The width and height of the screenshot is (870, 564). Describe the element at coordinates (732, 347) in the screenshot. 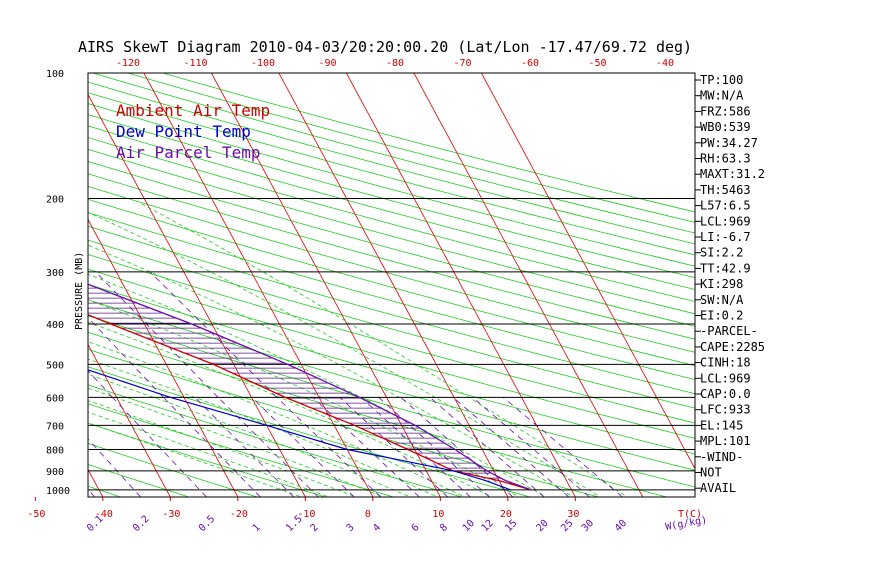

I see `stat-item: CAPE:2285` at that location.